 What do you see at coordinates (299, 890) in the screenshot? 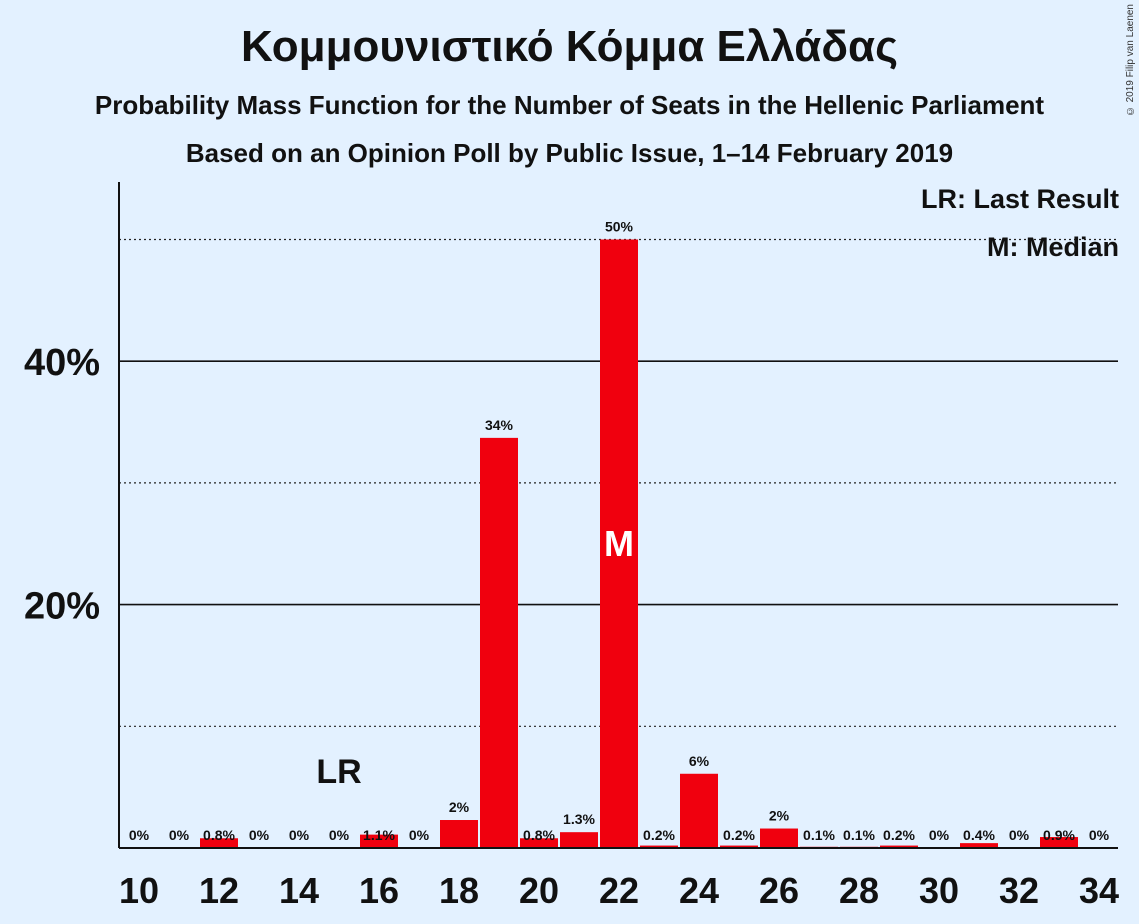
I see `x-tick-label: 14` at bounding box center [299, 890].